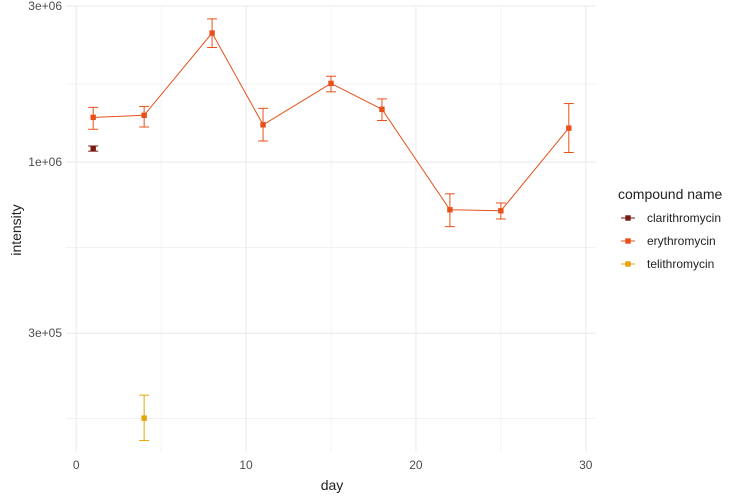 Image resolution: width=750 pixels, height=500 pixels. Describe the element at coordinates (586, 465) in the screenshot. I see `x-tick-label: 30` at that location.